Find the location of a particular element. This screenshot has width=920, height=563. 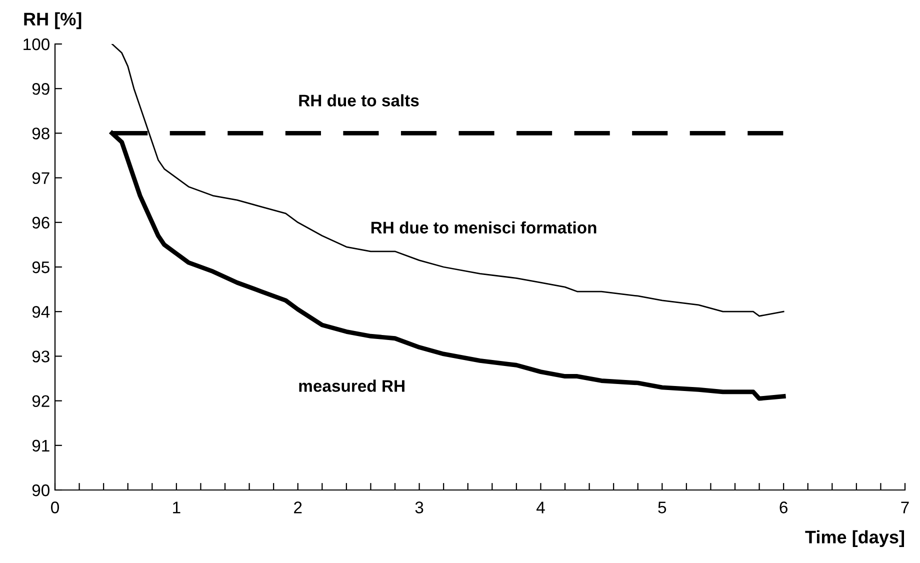

y-axis-title: RH [%] is located at coordinates (53, 21).